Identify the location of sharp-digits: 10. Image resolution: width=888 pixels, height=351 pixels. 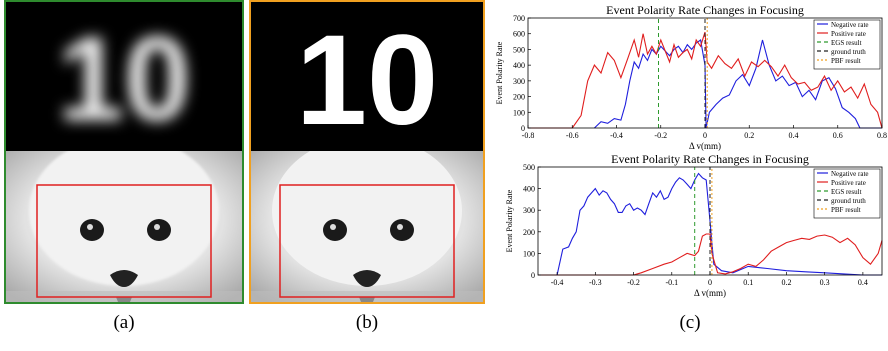
(367, 80).